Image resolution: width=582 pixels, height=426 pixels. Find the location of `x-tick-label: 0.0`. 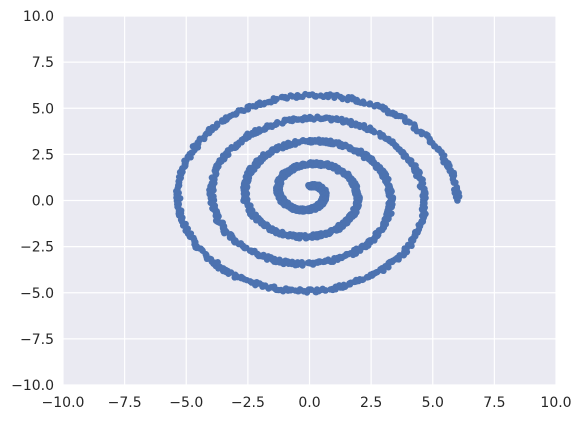

x-tick-label: 0.0 is located at coordinates (309, 403).